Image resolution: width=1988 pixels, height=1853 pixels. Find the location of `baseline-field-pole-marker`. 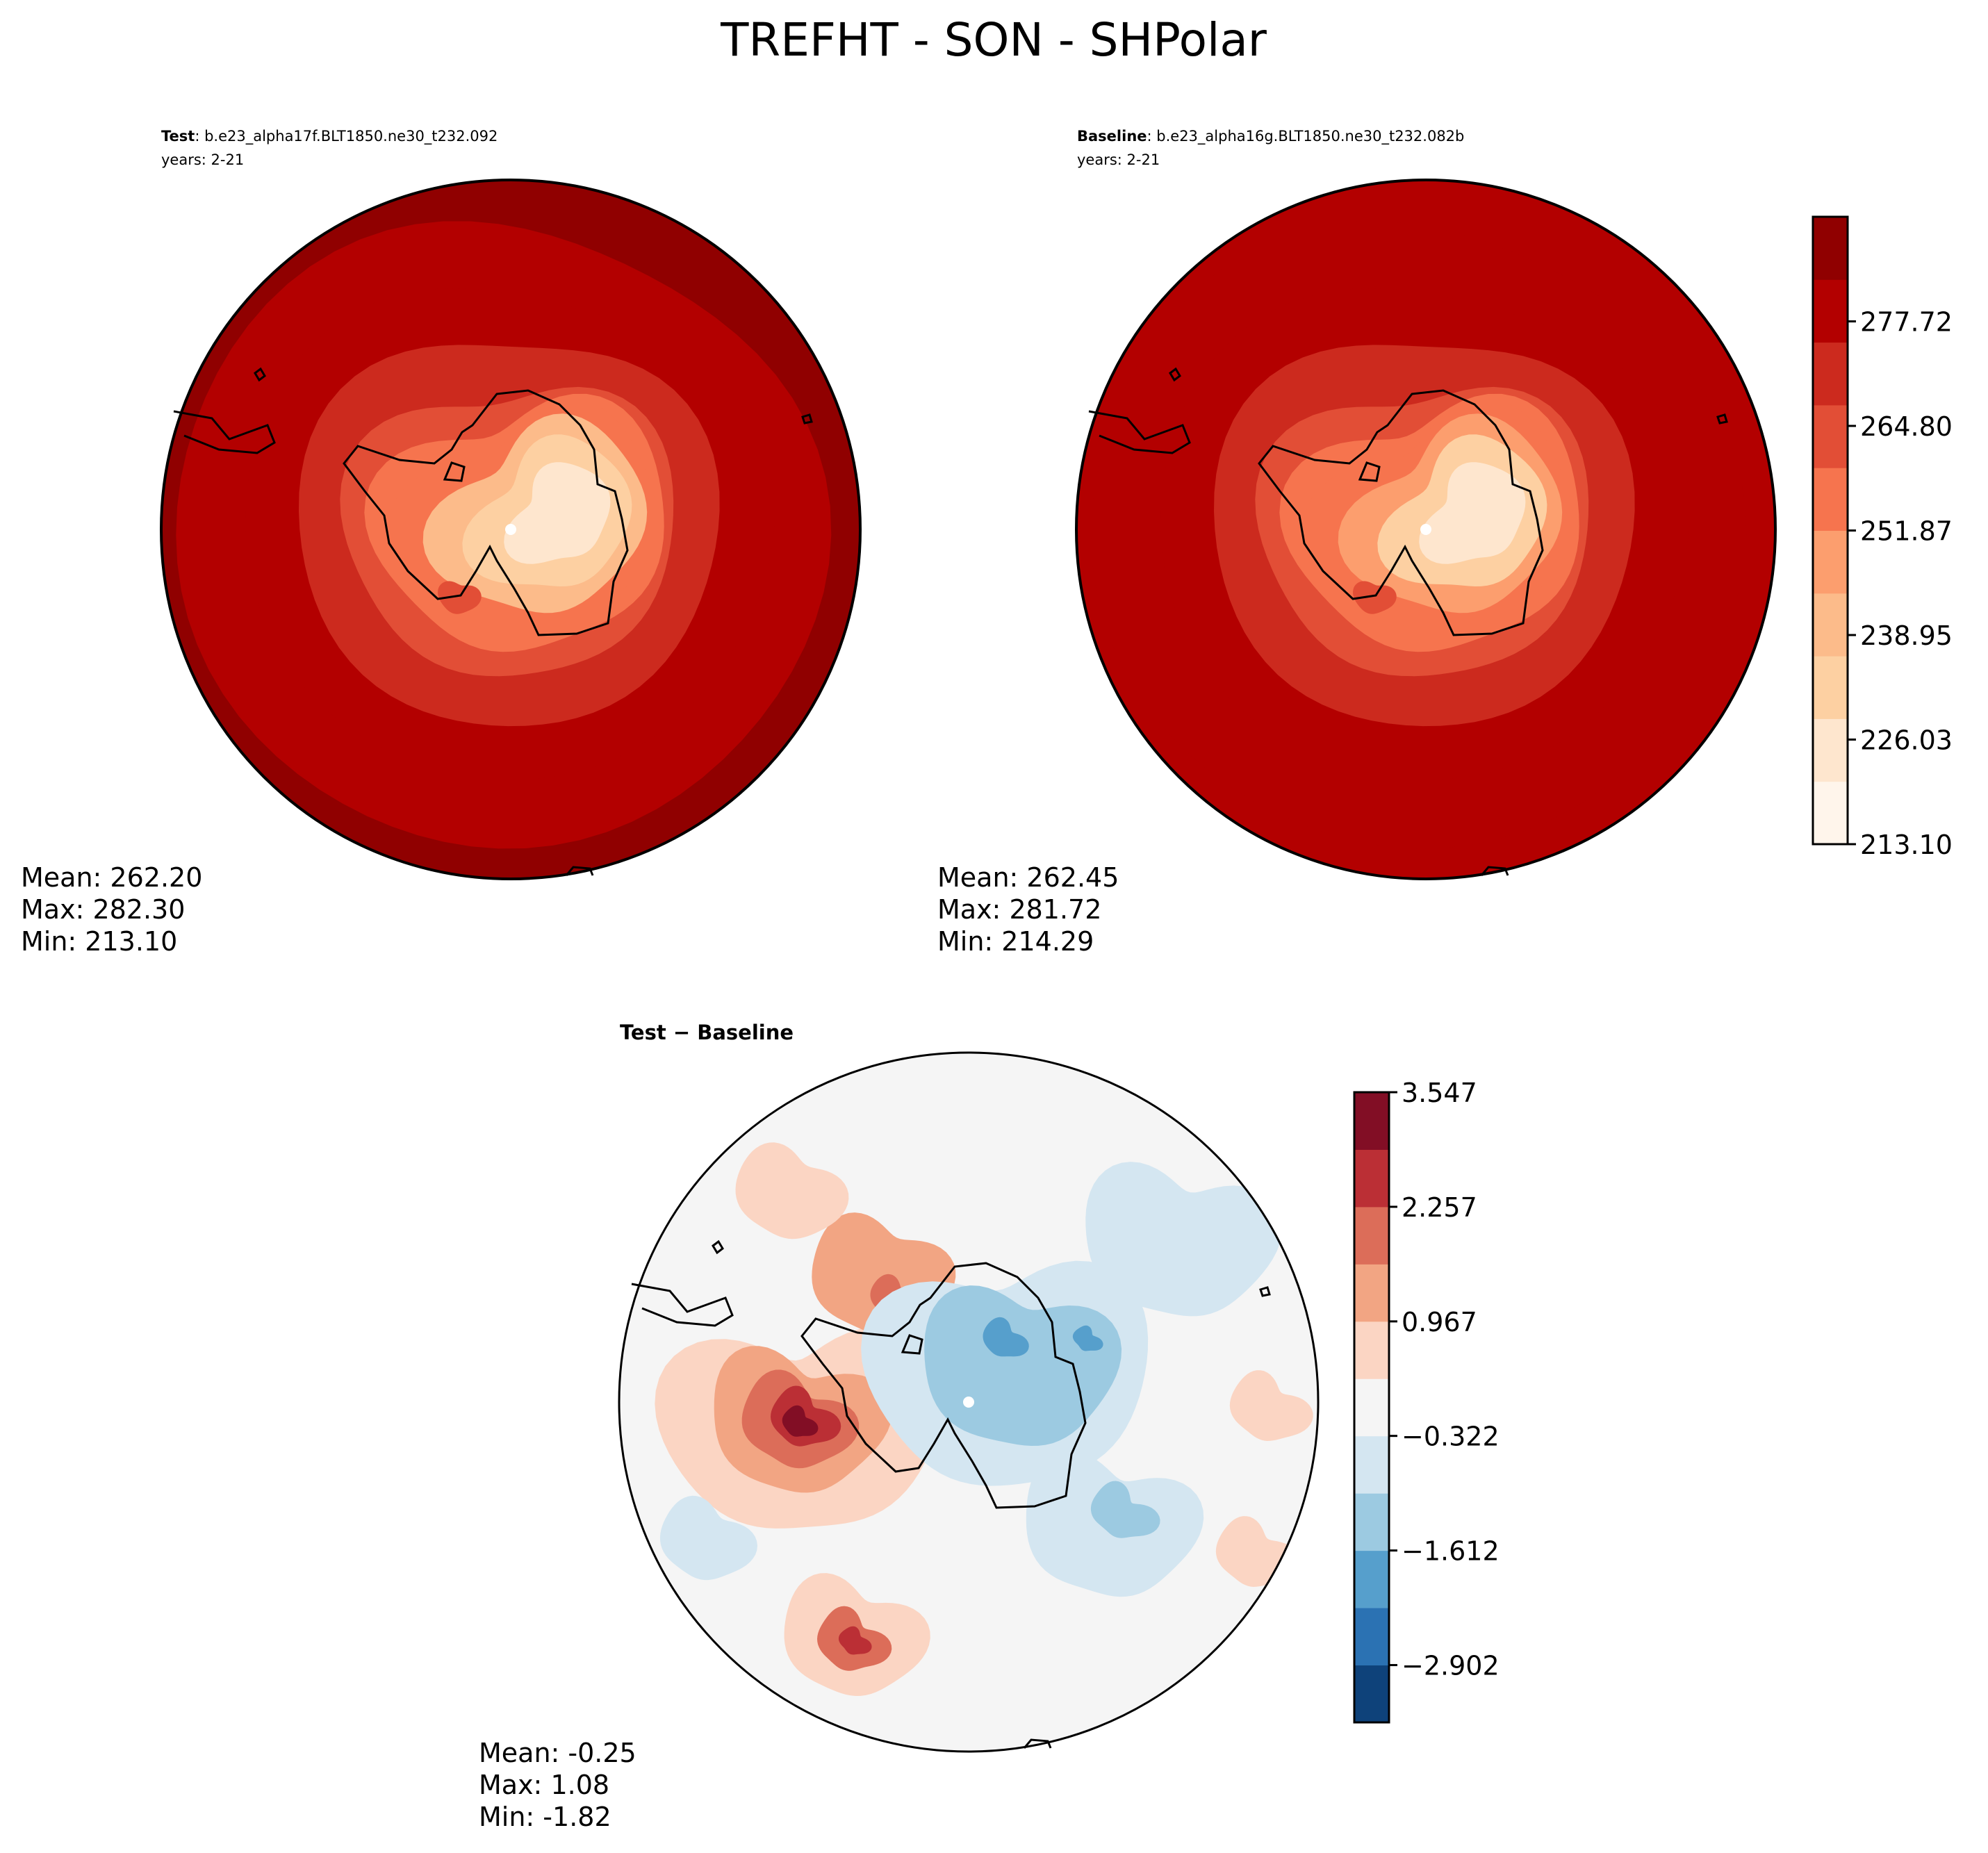

baseline-field-pole-marker is located at coordinates (1425, 529).